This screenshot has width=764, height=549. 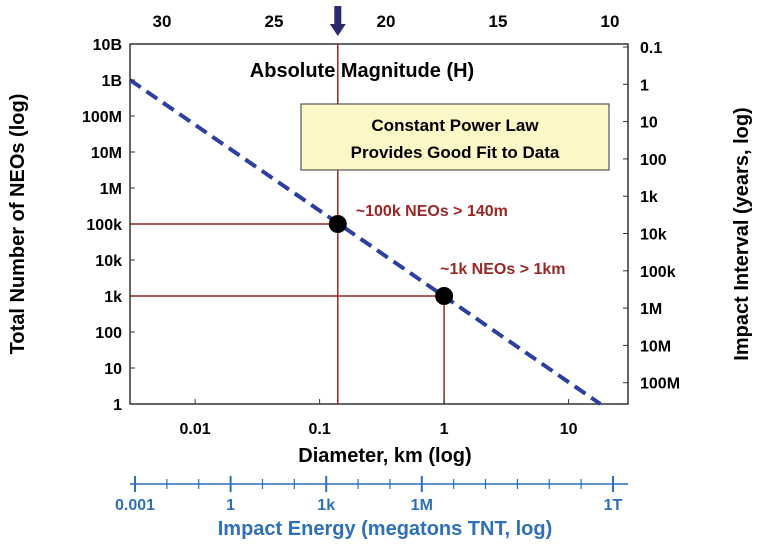 What do you see at coordinates (113, 297) in the screenshot?
I see `y-tick-label: 1k` at bounding box center [113, 297].